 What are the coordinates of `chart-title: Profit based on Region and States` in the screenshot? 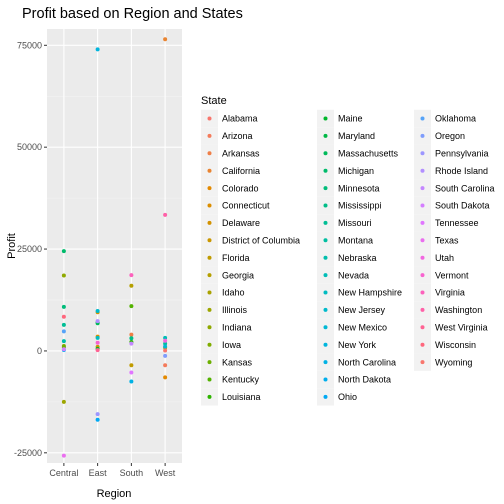 It's located at (132, 14).